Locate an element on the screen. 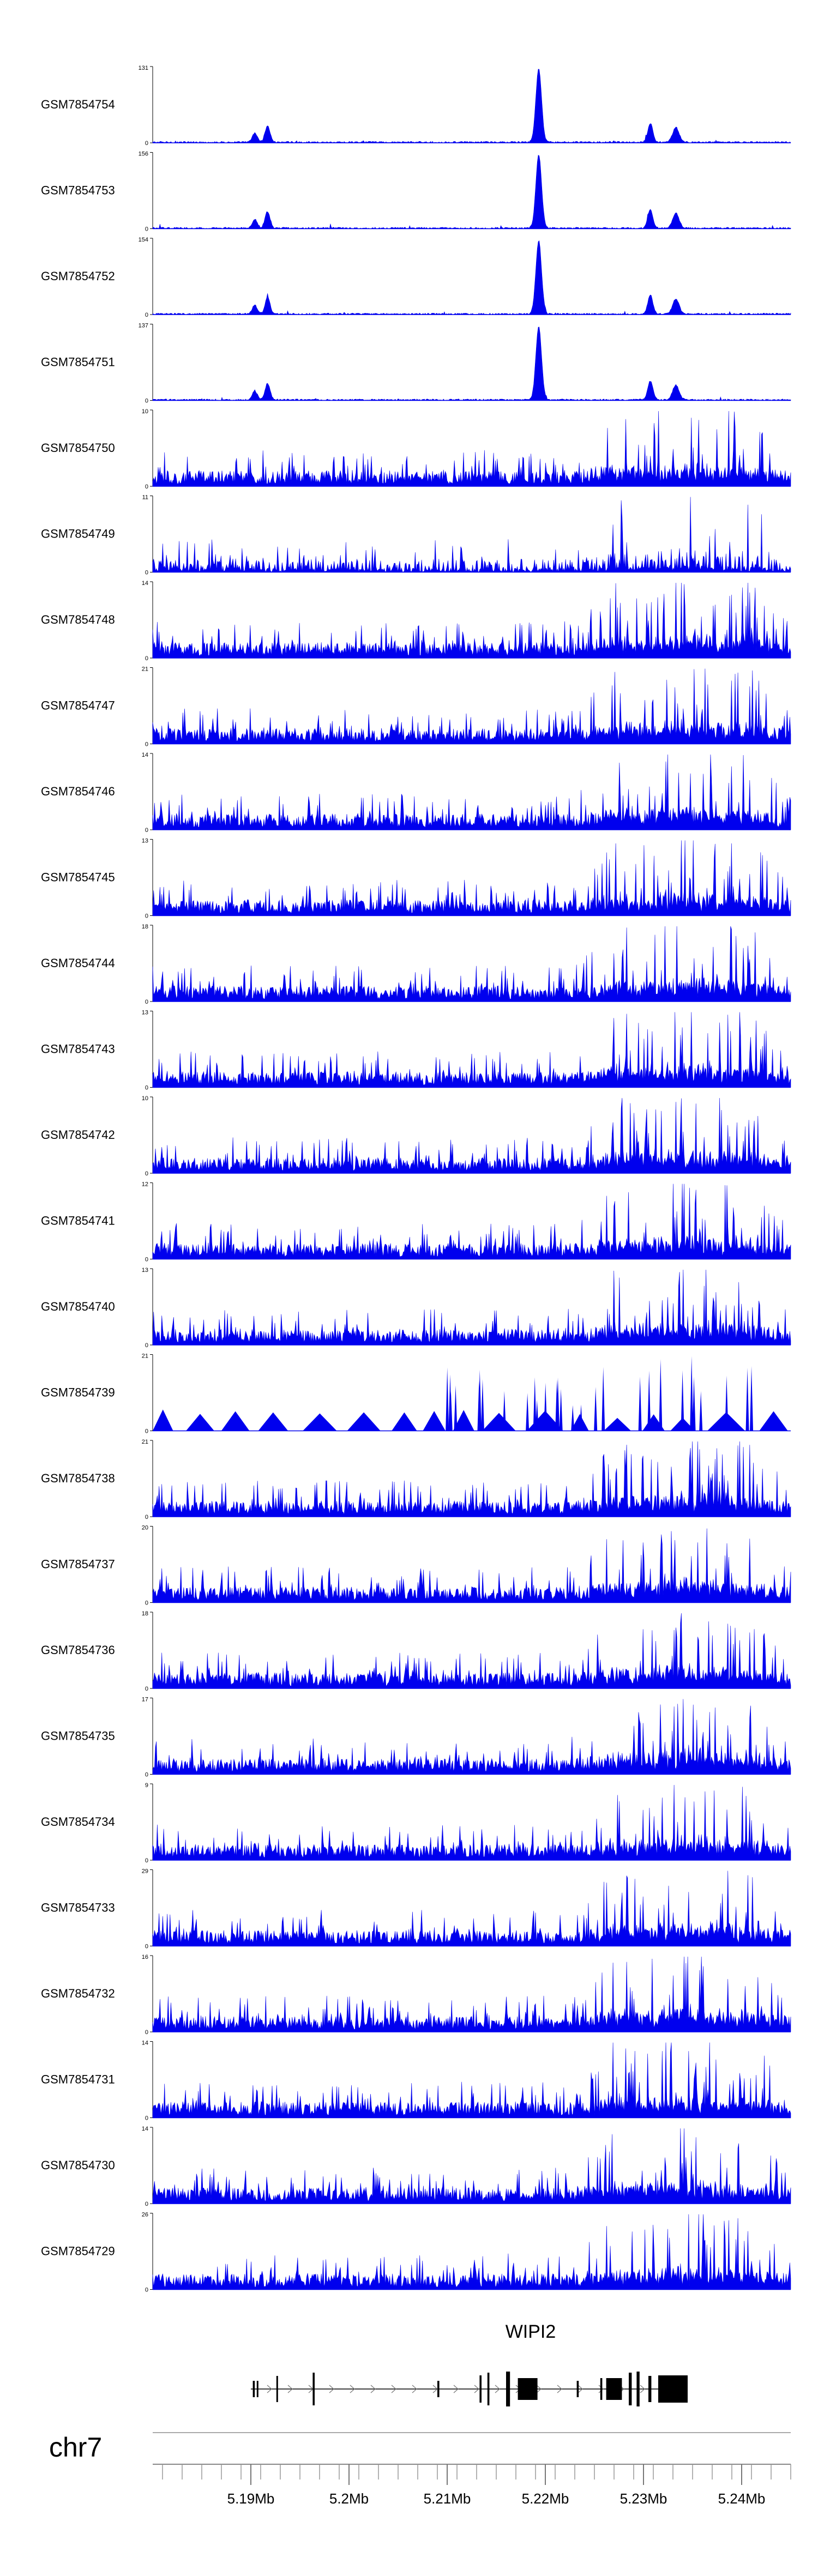  track-label: GSM7854729 is located at coordinates (78, 2251).